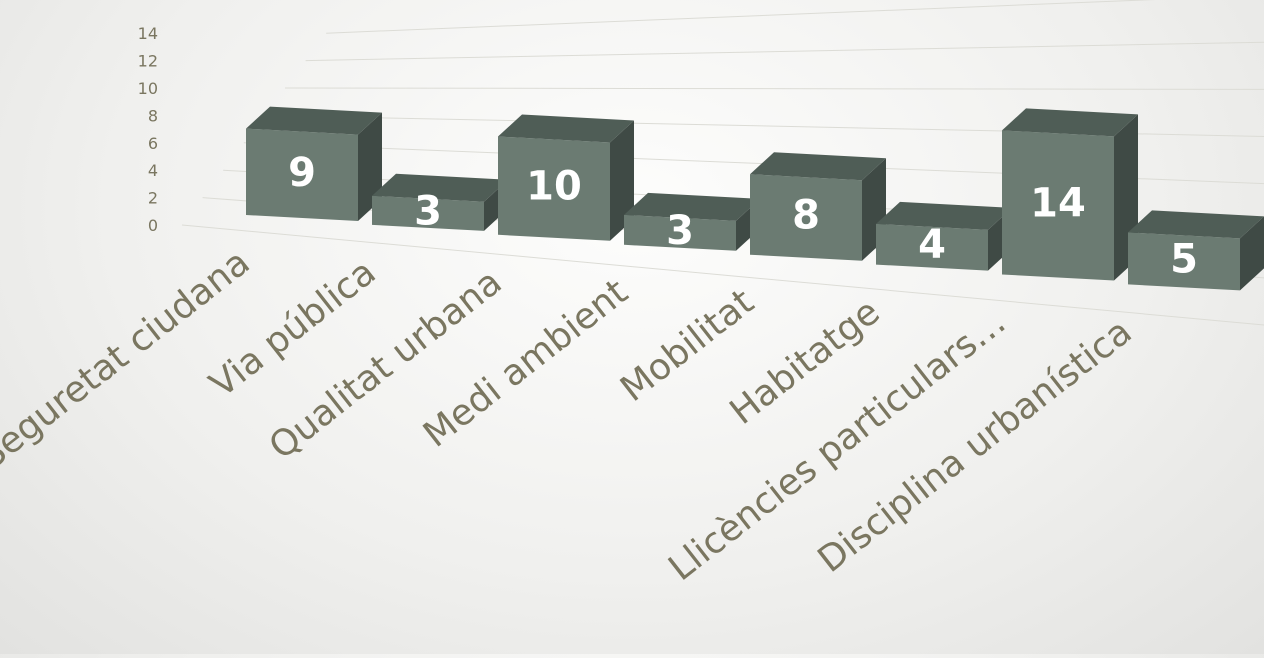 The height and width of the screenshot is (658, 1264). I want to click on data-label: 14, so click(1058, 203).